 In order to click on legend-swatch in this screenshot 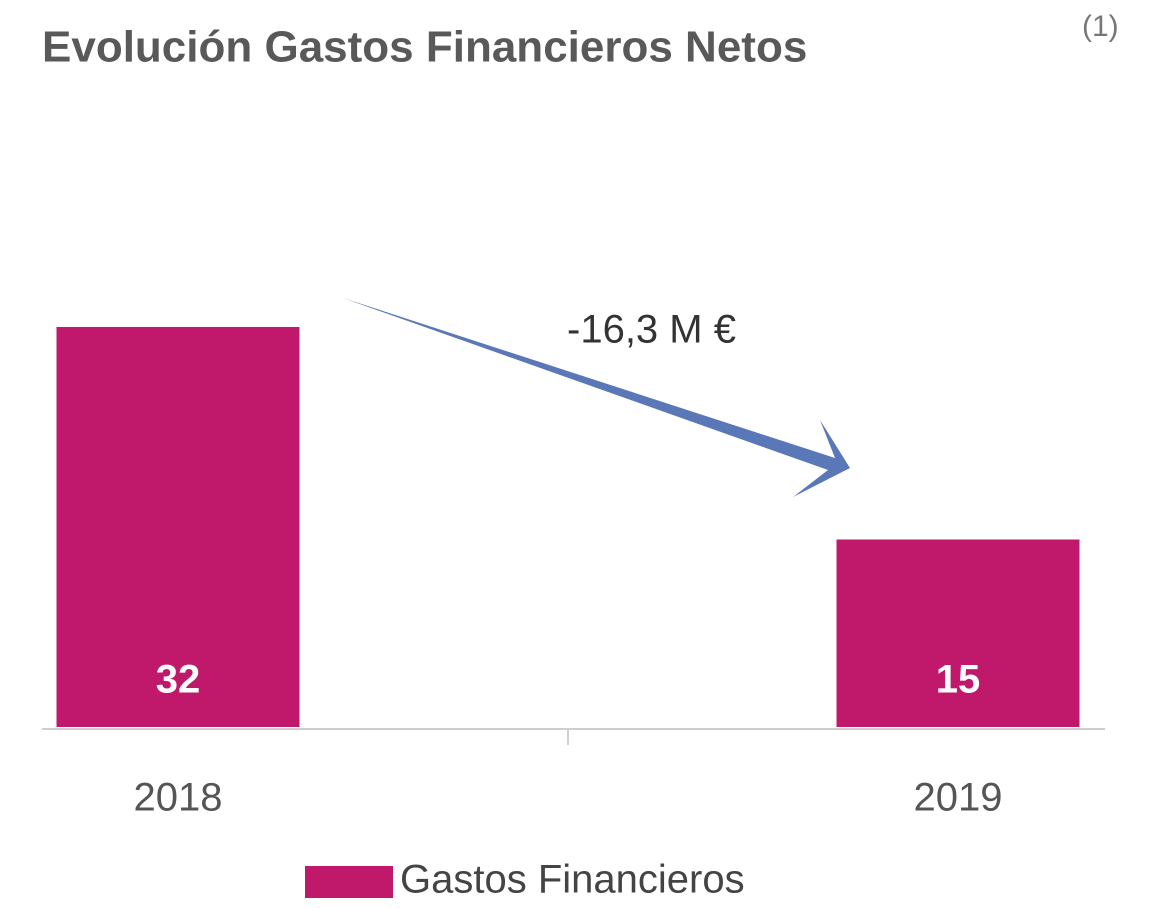, I will do `click(349, 882)`.